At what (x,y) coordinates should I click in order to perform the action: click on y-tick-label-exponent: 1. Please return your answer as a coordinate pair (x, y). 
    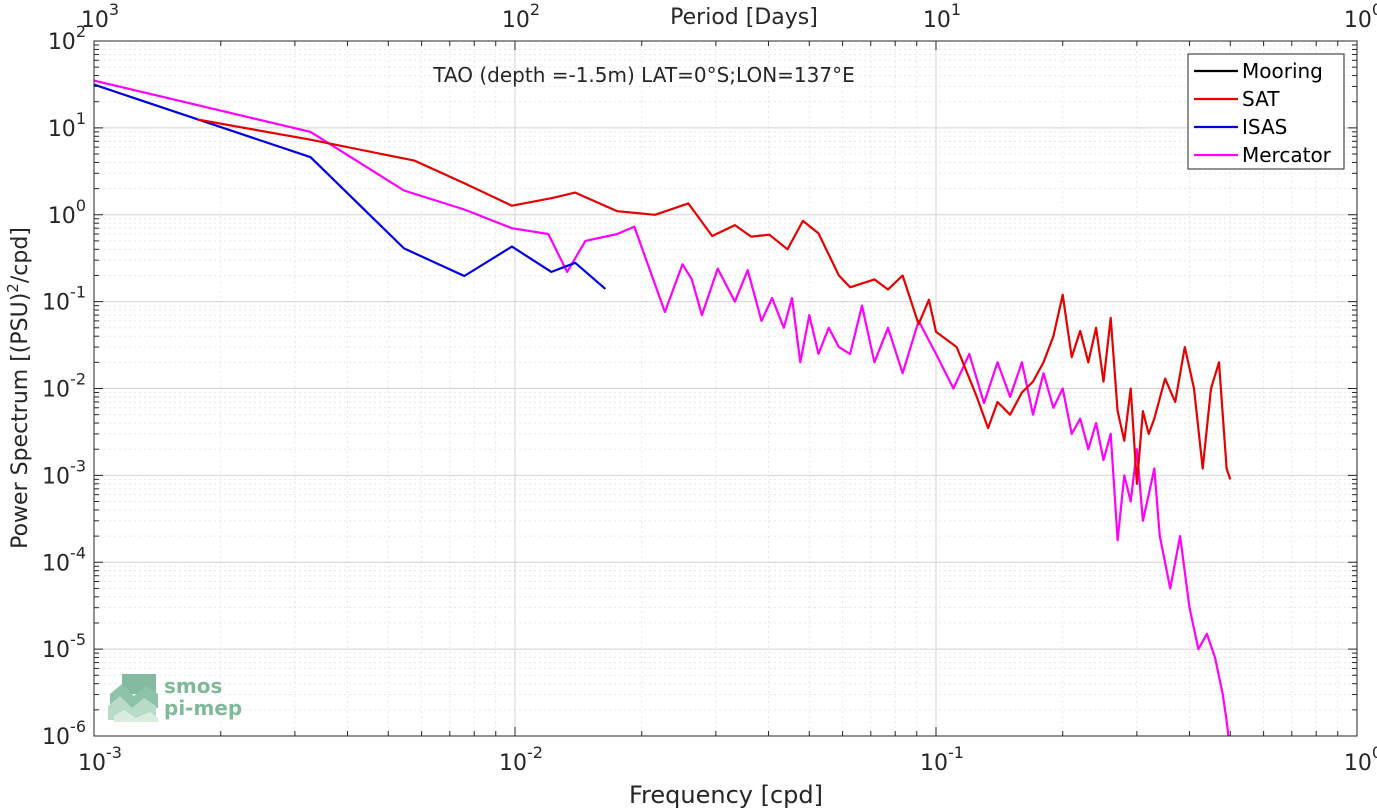
    Looking at the image, I should click on (81, 118).